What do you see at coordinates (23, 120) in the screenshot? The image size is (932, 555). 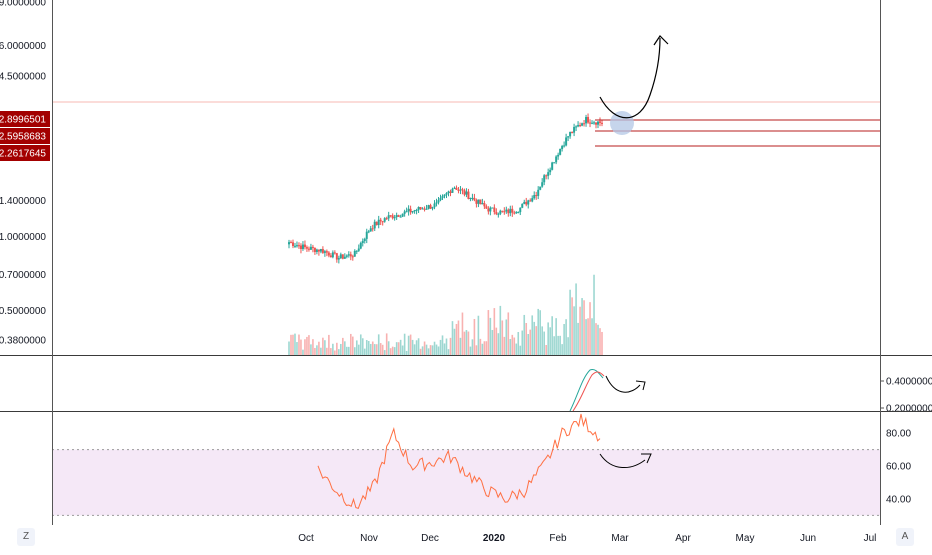 I see `price-tag-label: 2.8996501` at bounding box center [23, 120].